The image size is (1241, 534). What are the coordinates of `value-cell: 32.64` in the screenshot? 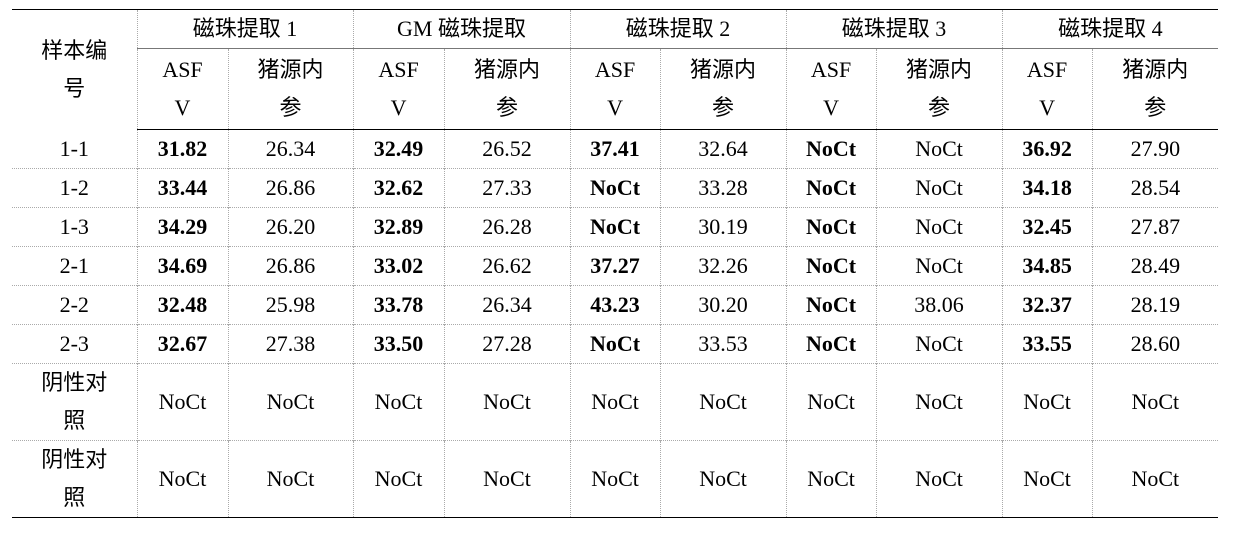 It's located at (723, 149).